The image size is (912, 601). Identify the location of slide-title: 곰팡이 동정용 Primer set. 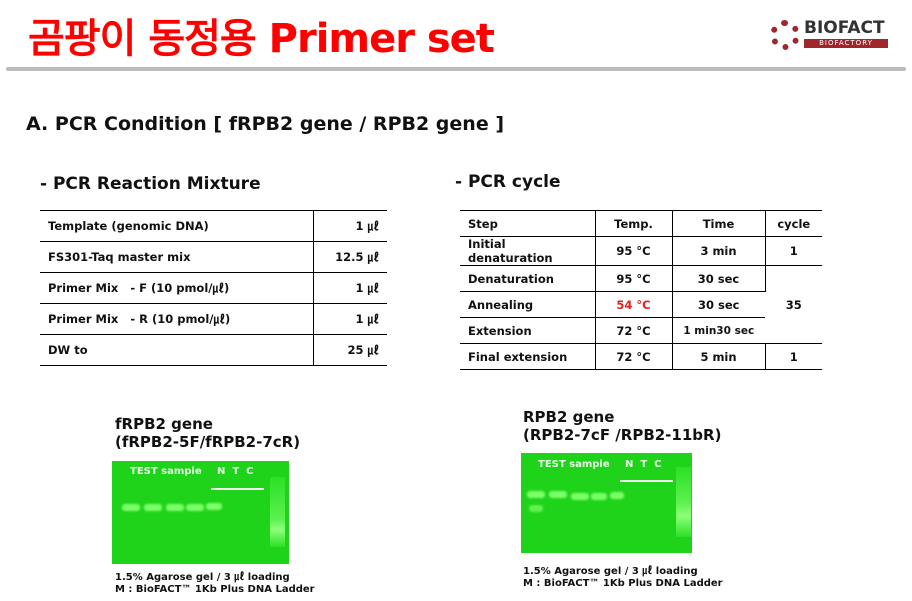
(261, 39).